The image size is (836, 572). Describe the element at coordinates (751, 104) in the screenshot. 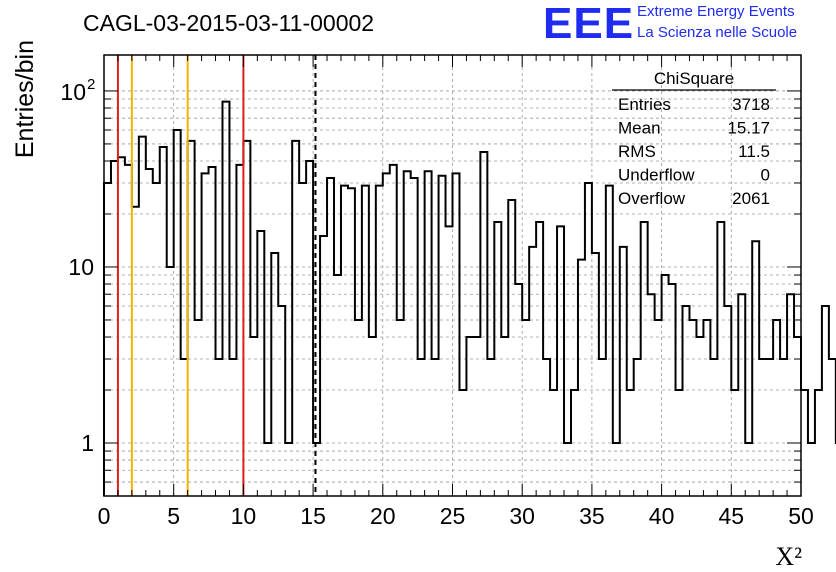

I see `stats-value: 3718` at that location.